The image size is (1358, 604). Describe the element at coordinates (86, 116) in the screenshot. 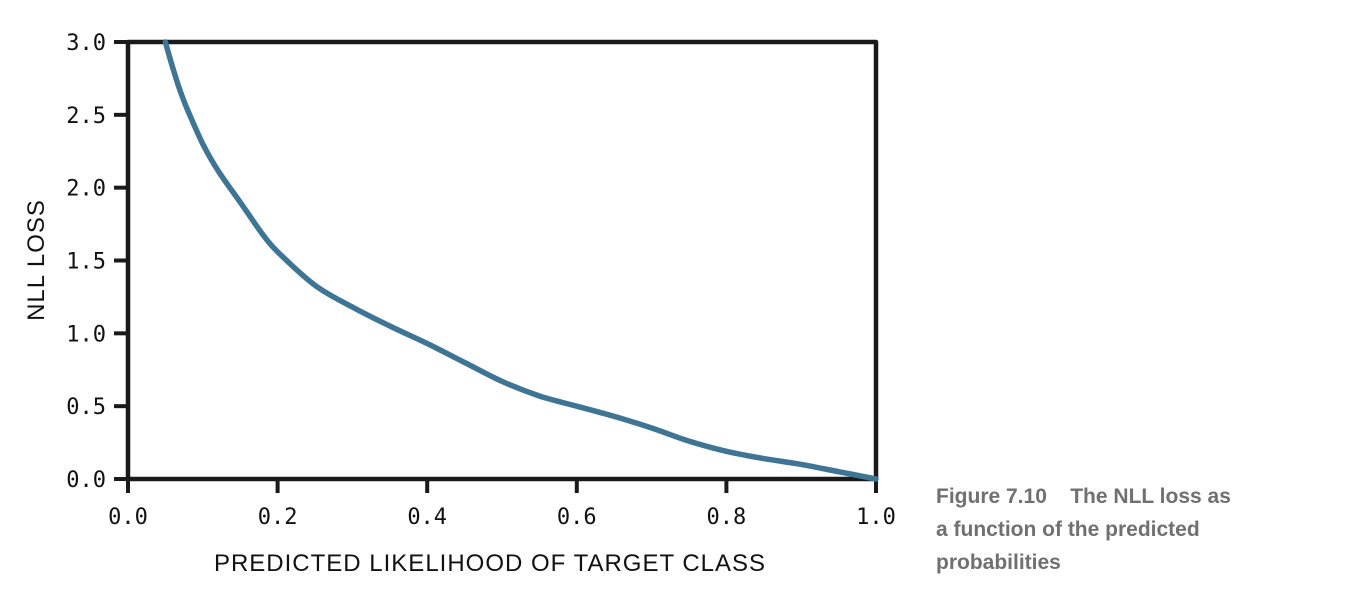

I see `y-tick-label: 2.5` at that location.